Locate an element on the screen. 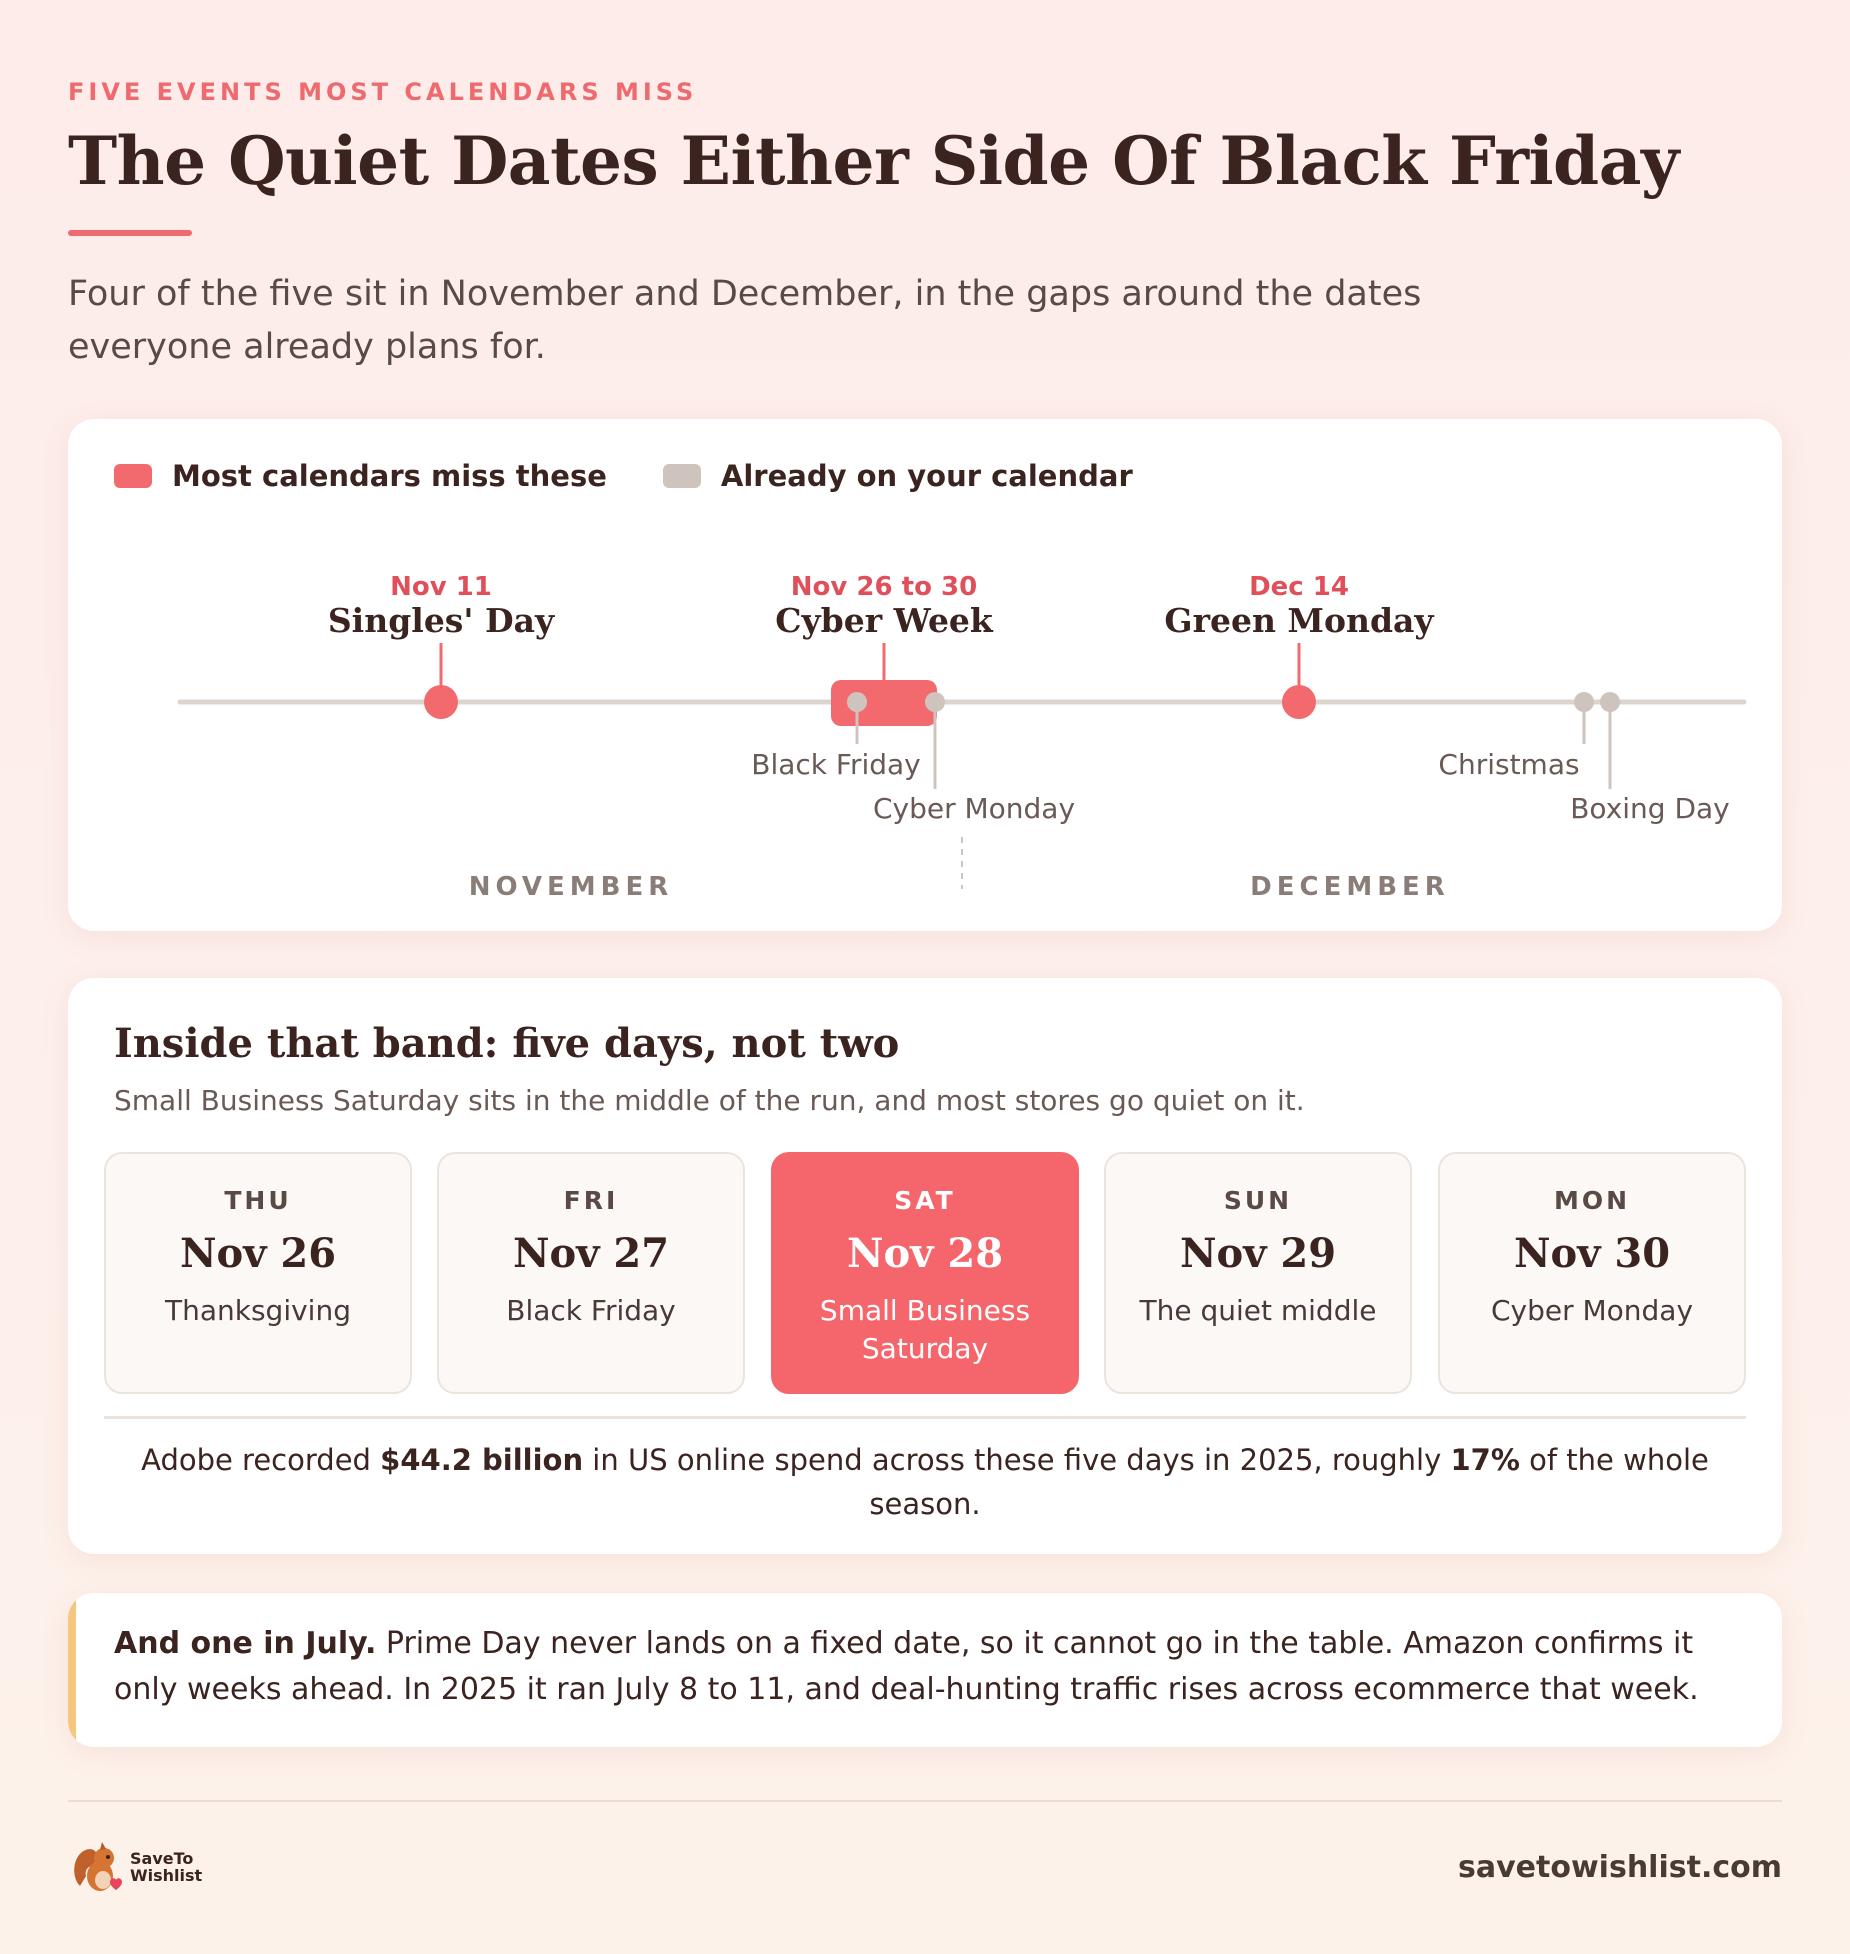  eyebrow: FIVE EVENTS MOST CALENDARS MISS is located at coordinates (383, 92).